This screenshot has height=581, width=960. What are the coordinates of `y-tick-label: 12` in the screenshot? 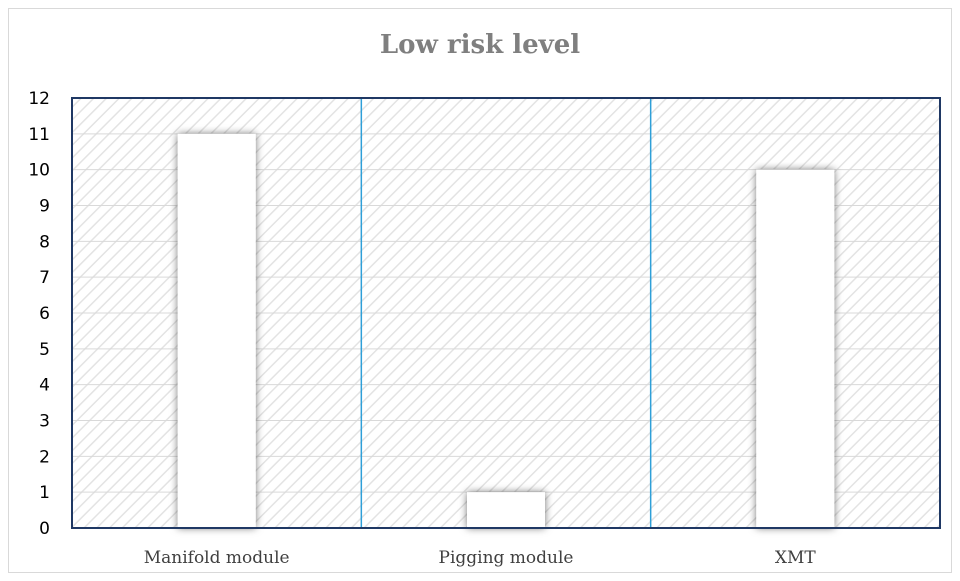 It's located at (39, 99).